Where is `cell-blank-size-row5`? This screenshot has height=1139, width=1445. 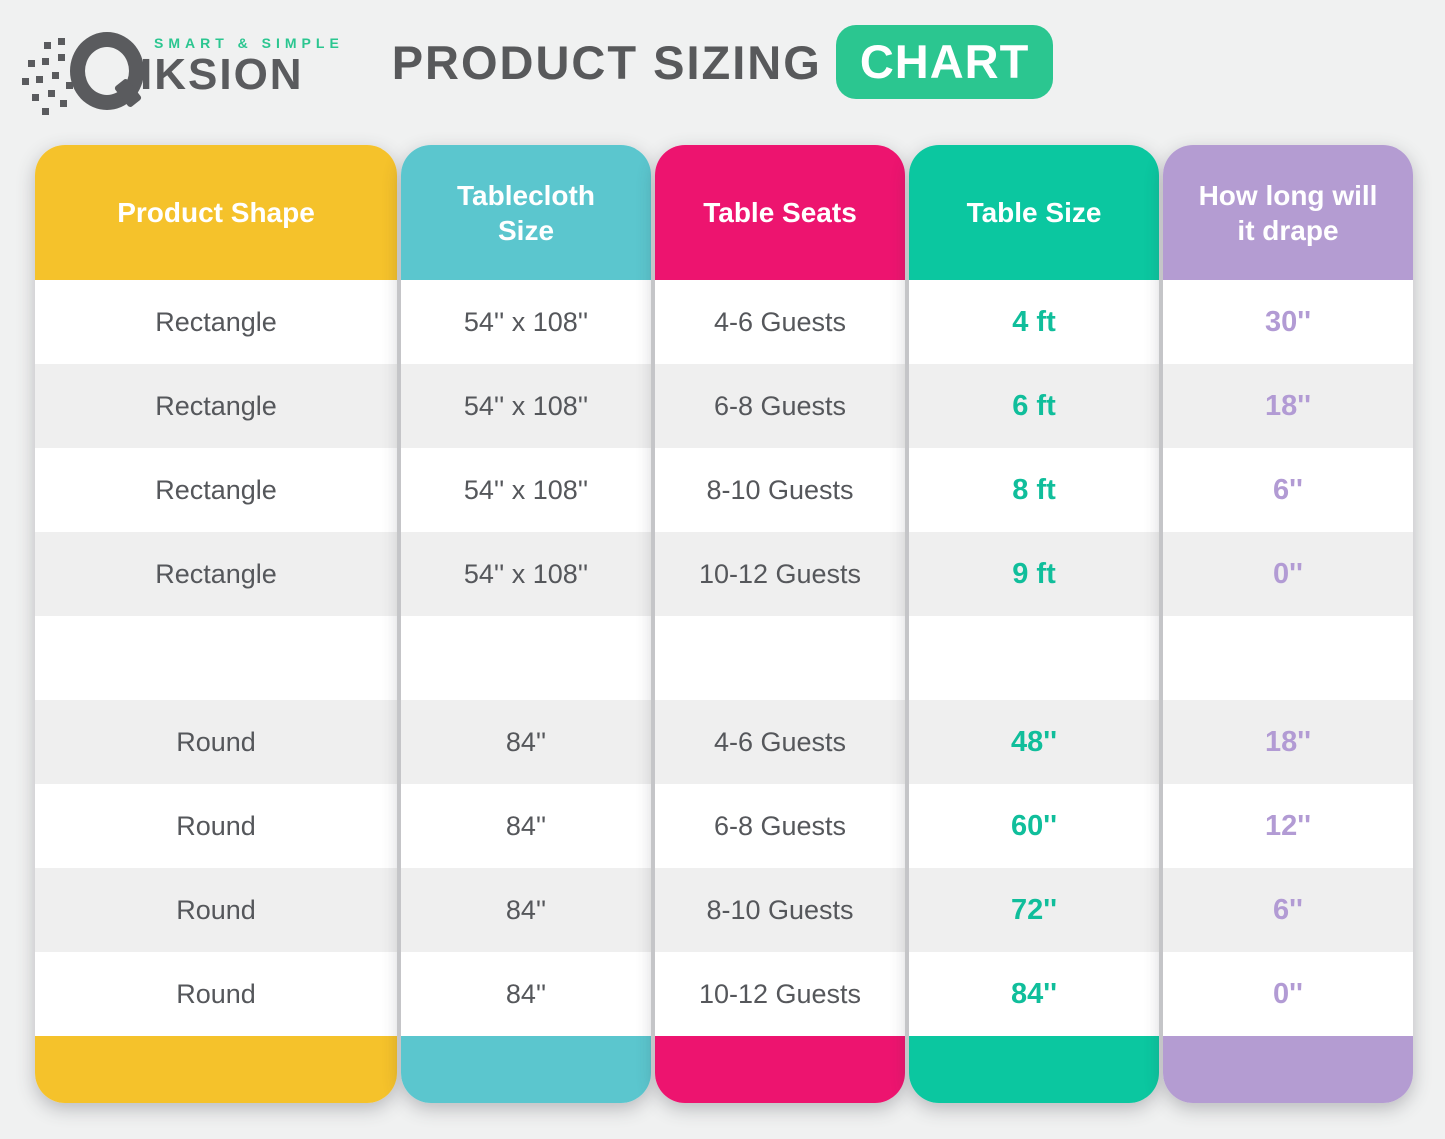 cell-blank-size-row5 is located at coordinates (1034, 658).